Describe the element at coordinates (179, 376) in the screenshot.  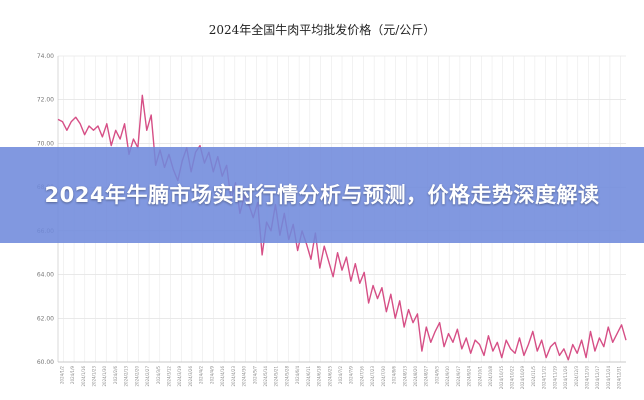
I see `x-tick-label: 2024/3/19` at that location.